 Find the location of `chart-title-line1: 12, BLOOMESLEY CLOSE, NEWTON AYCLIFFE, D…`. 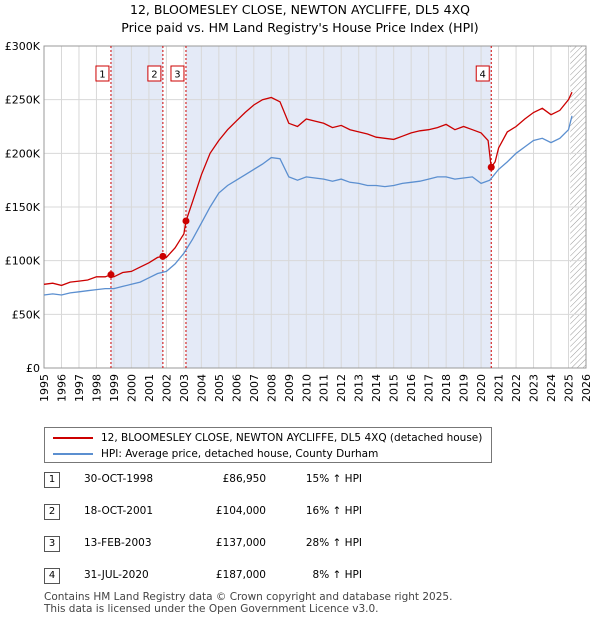

chart-title-line1: 12, BLOOMESLEY CLOSE, NEWTON AYCLIFFE, D… is located at coordinates (300, 9).